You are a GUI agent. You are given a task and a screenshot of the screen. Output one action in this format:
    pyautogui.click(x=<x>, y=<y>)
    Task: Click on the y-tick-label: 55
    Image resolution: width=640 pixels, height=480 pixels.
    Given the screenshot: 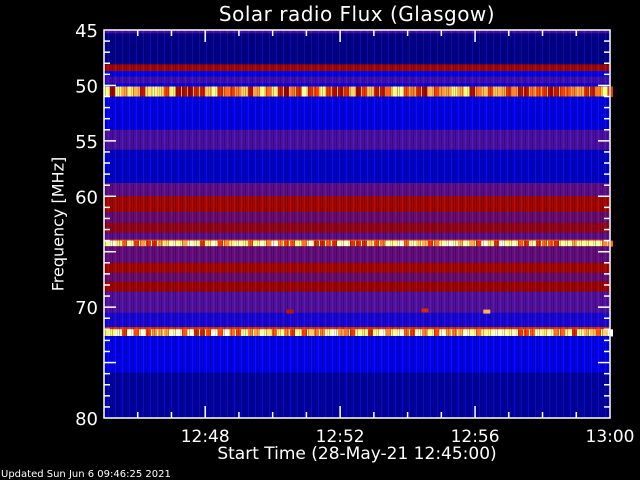 What is the action you would take?
    pyautogui.click(x=86, y=142)
    